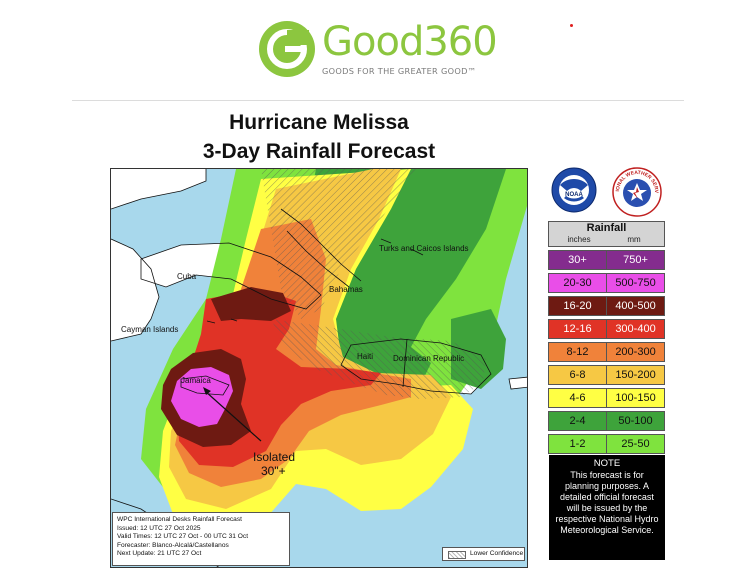 This screenshot has height=579, width=750. Describe the element at coordinates (378, 359) in the screenshot. I see `lower-confidence-area-south` at that location.